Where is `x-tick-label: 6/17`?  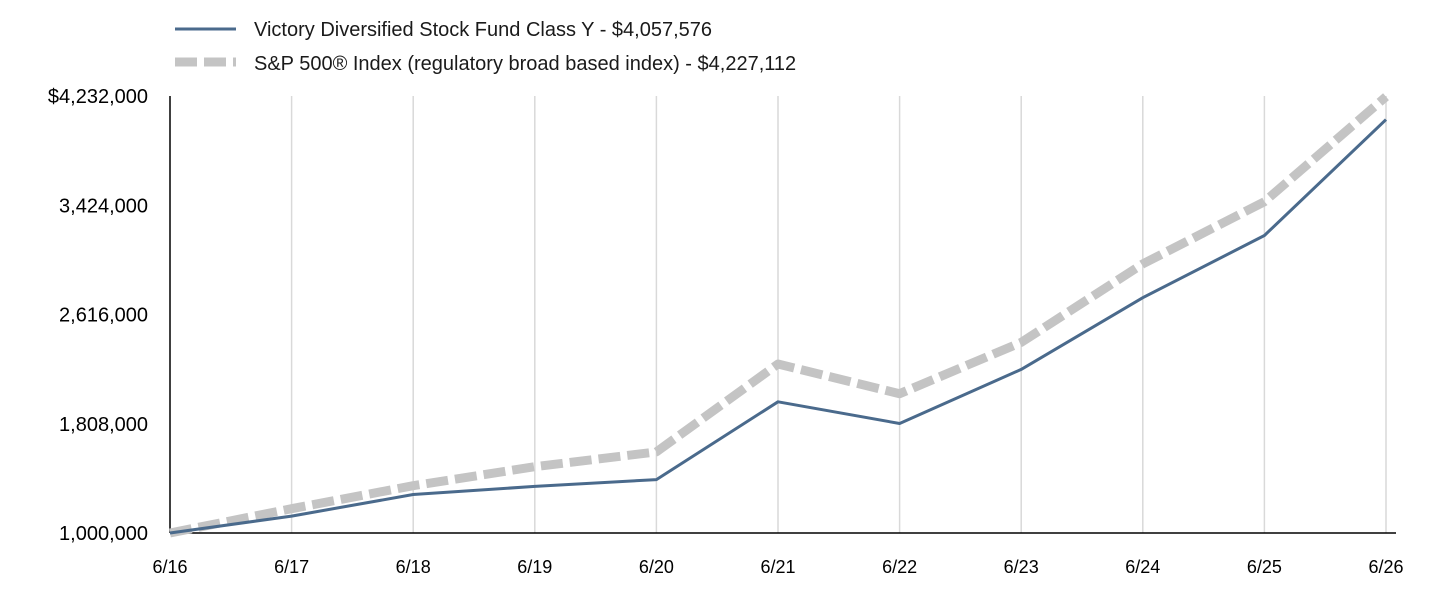 x-tick-label: 6/17 is located at coordinates (291, 567).